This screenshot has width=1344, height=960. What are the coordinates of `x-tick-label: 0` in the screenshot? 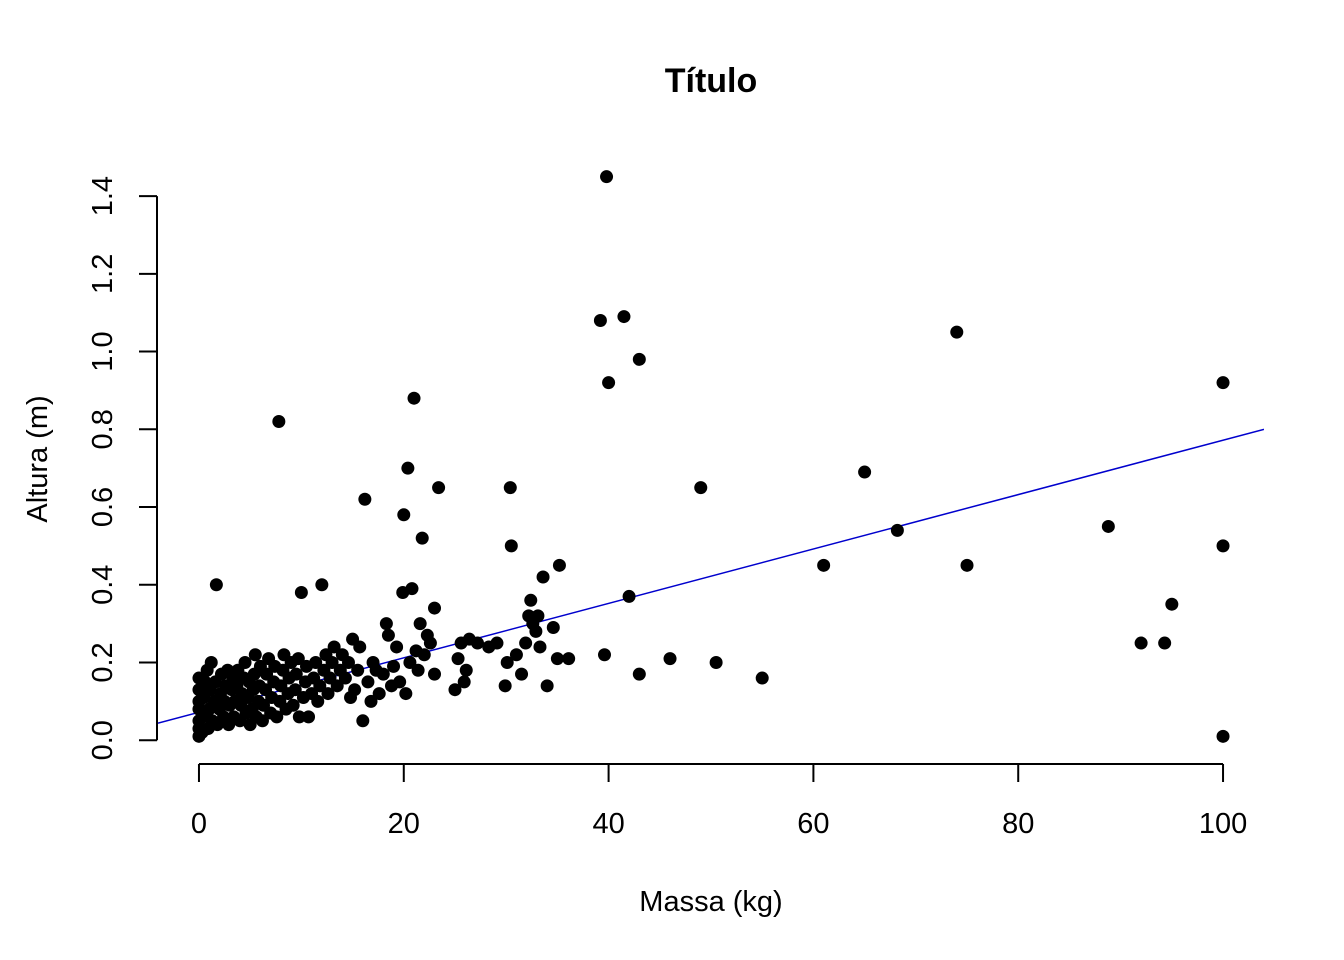 It's located at (199, 824).